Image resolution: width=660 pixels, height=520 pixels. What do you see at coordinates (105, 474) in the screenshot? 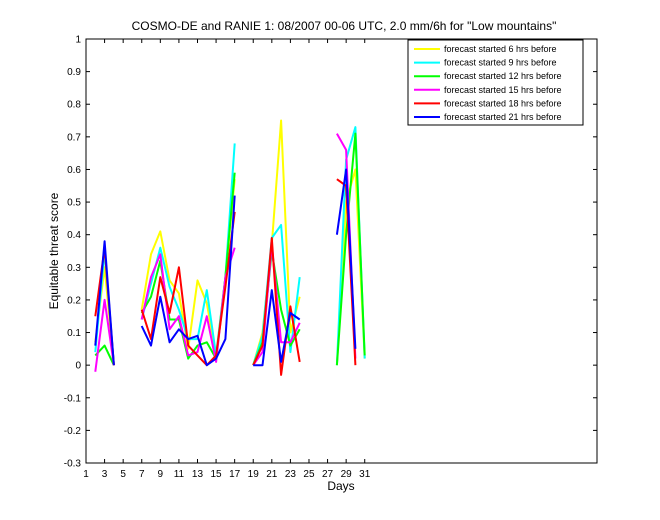
I see `x-tick-label: 3` at bounding box center [105, 474].